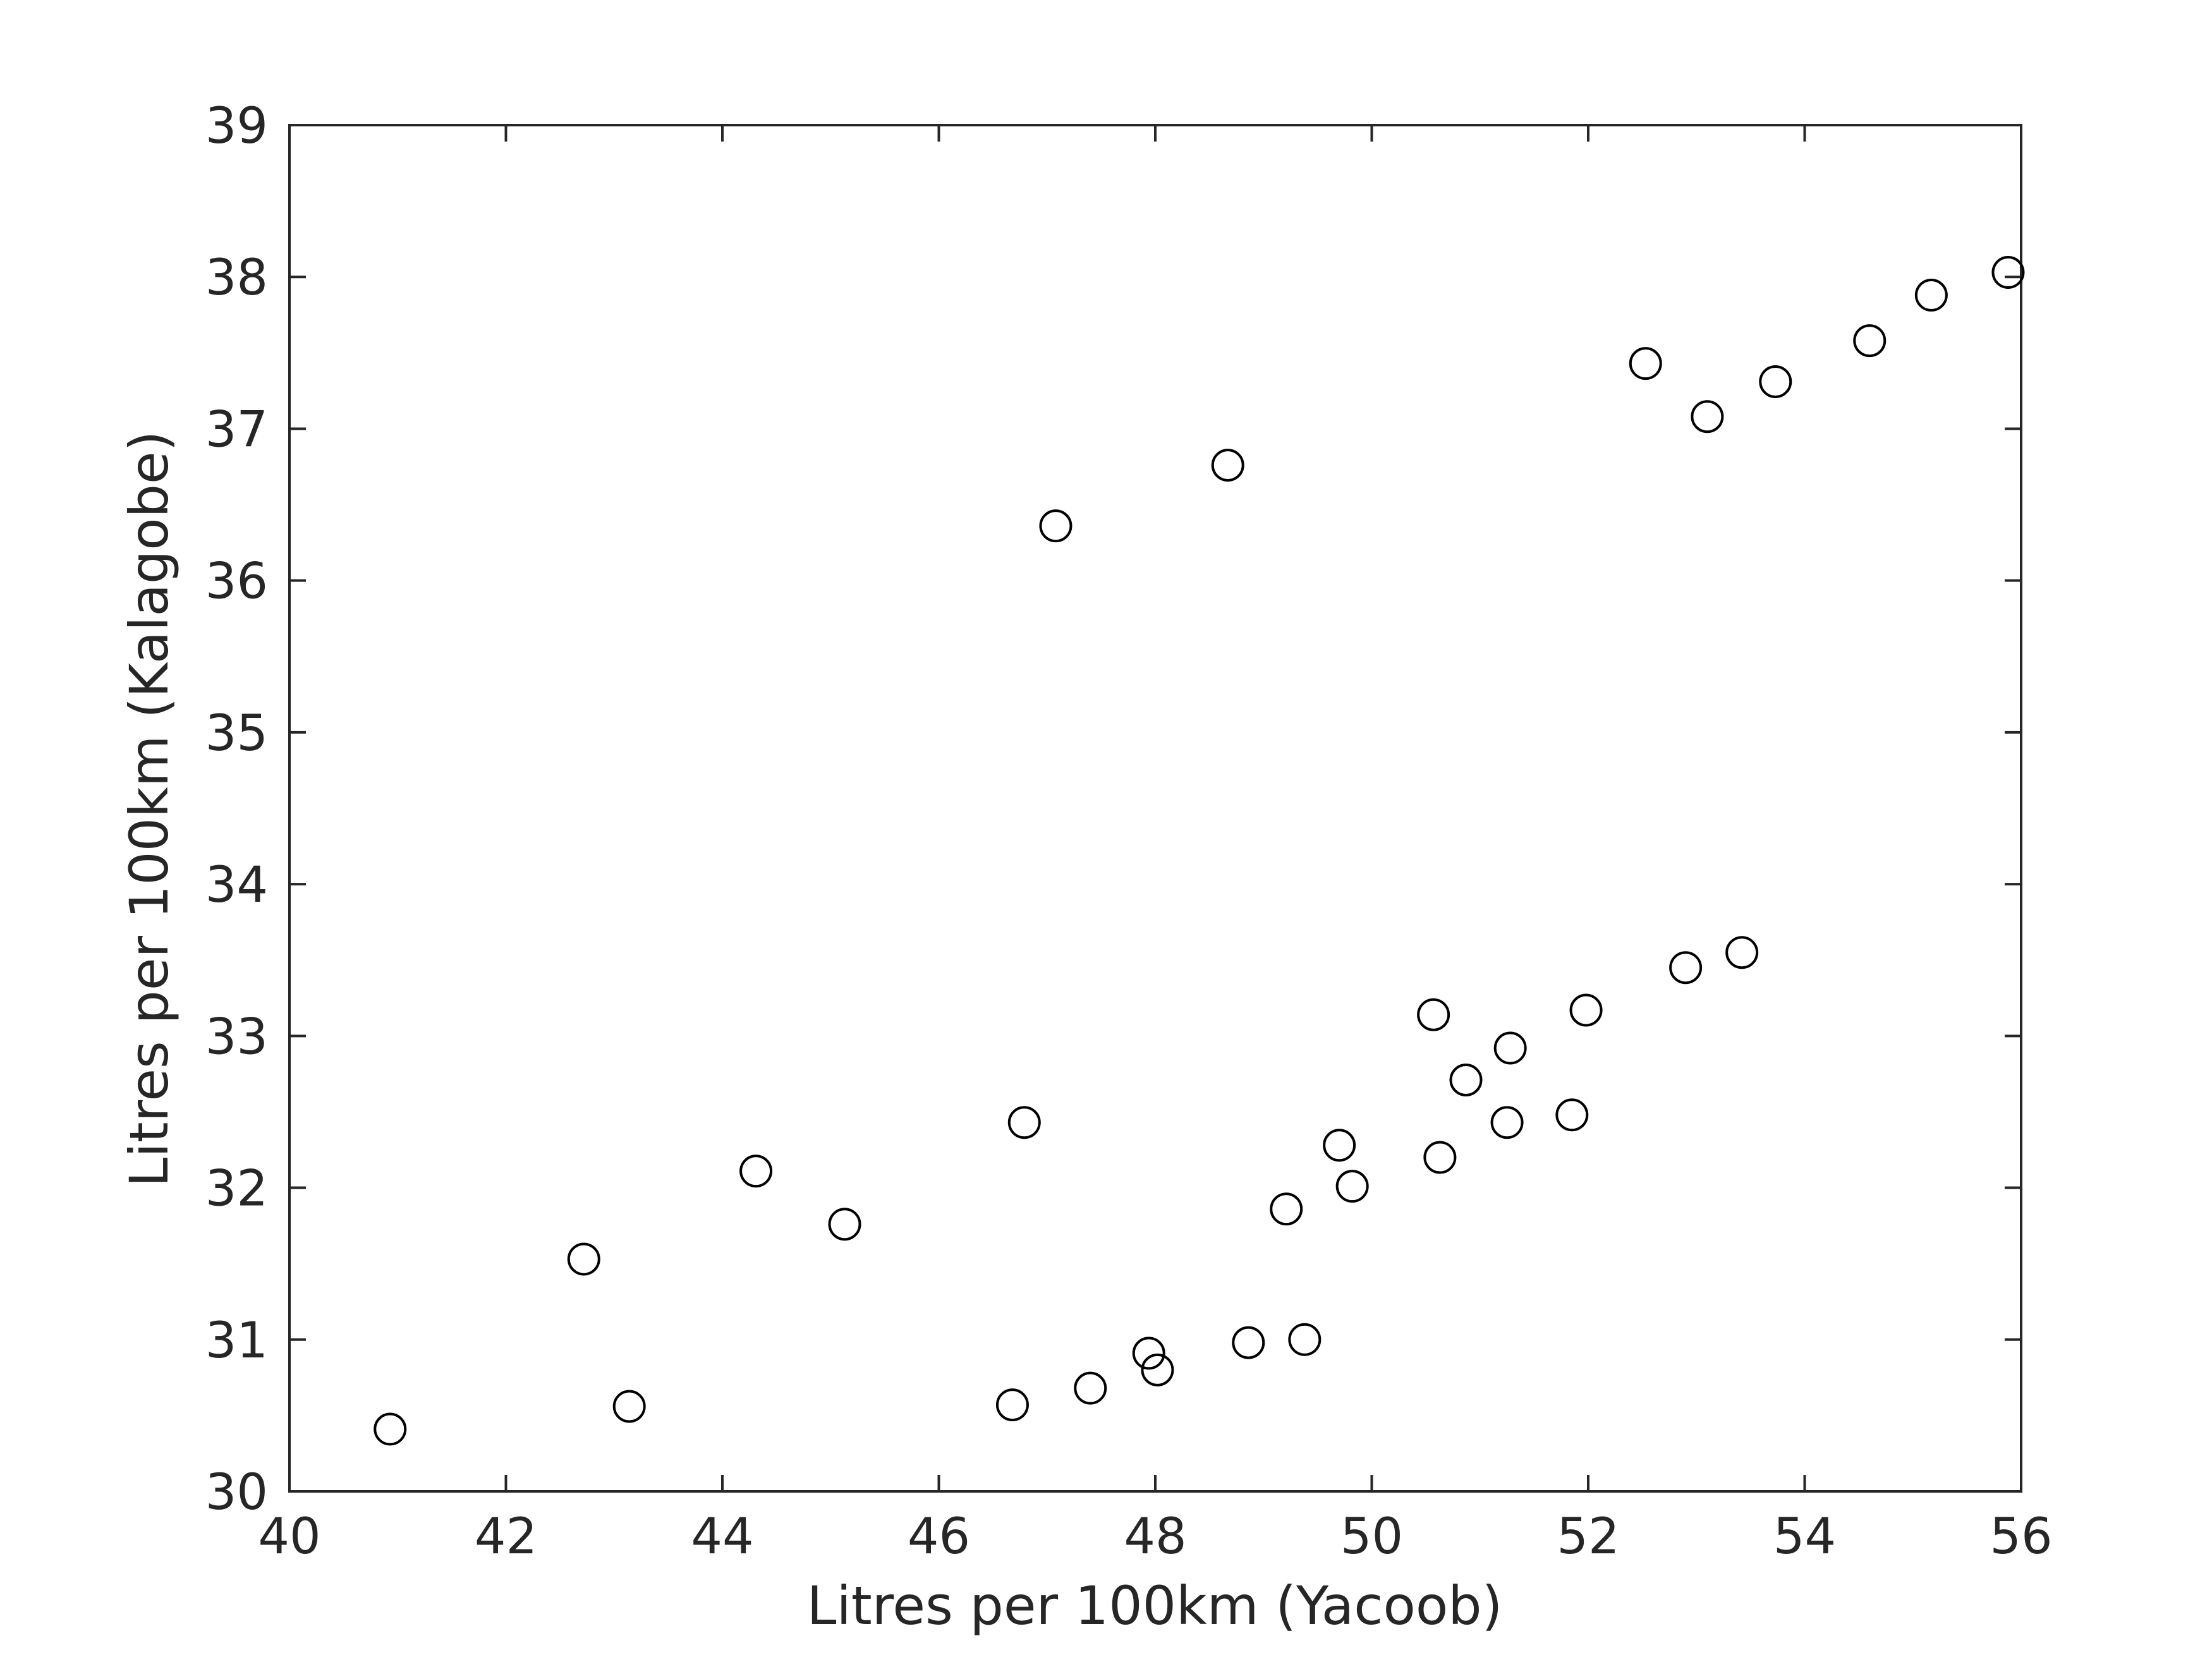 Image resolution: width=2212 pixels, height=1662 pixels. Describe the element at coordinates (236, 582) in the screenshot. I see `y-tick-label: 36` at that location.